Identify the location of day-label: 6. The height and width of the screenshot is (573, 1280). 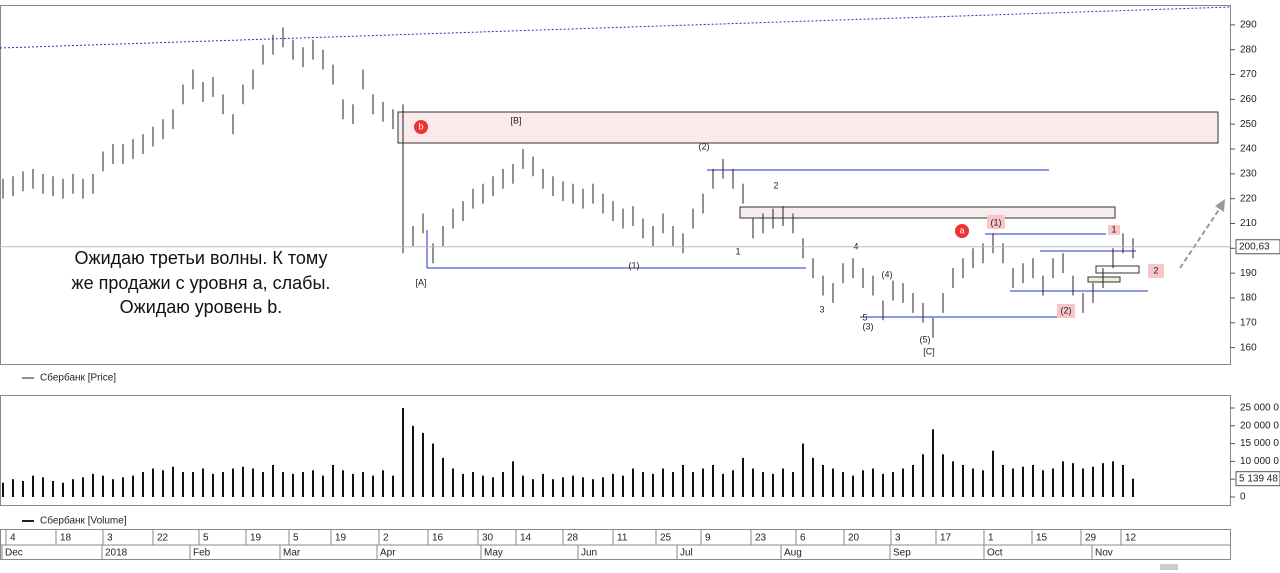
(803, 538).